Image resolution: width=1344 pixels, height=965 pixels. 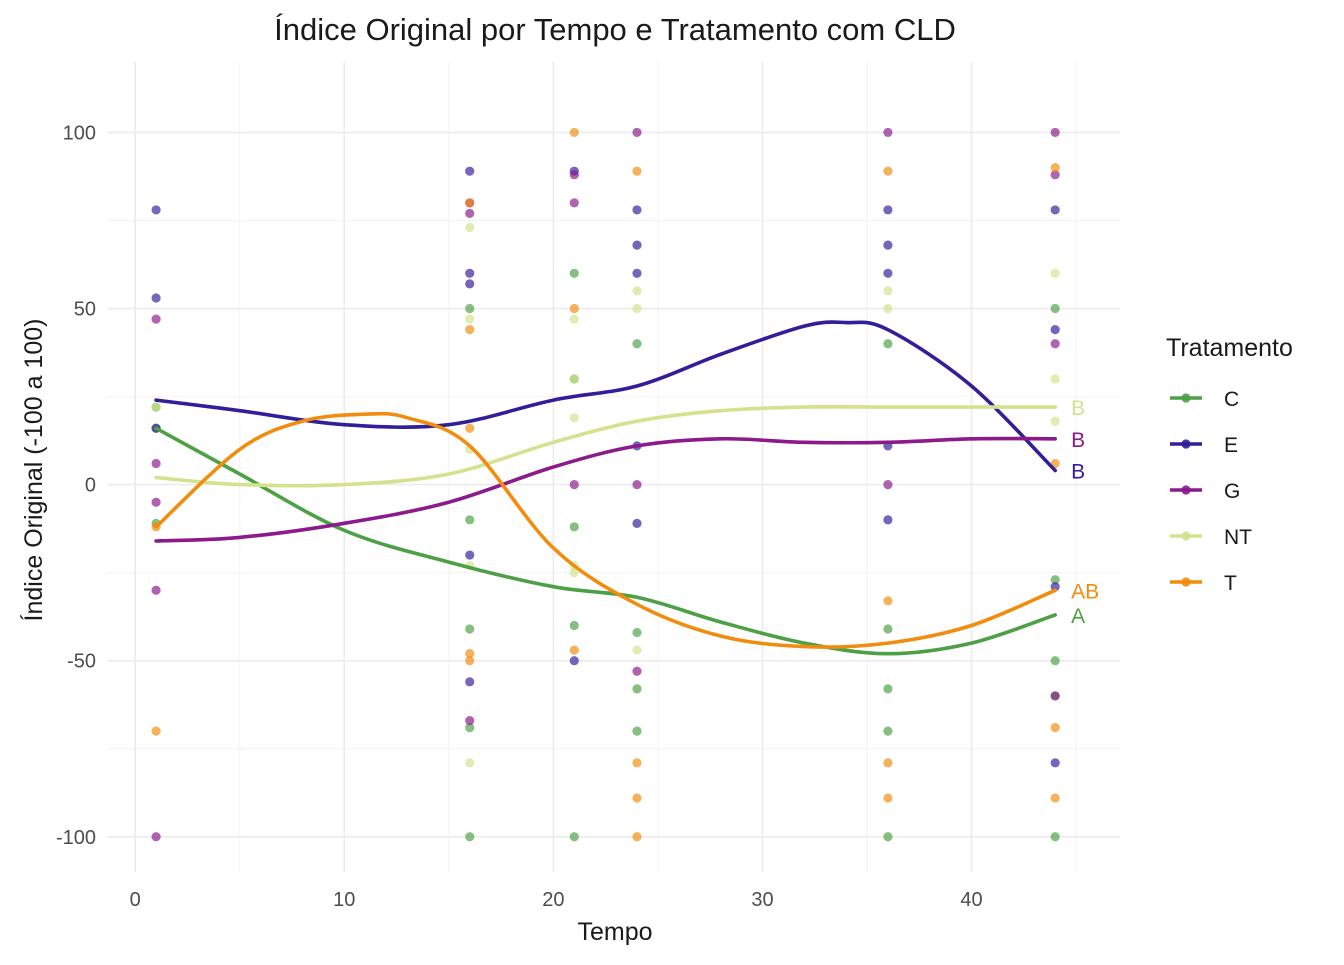 I want to click on smooth-line-g, so click(x=605, y=489).